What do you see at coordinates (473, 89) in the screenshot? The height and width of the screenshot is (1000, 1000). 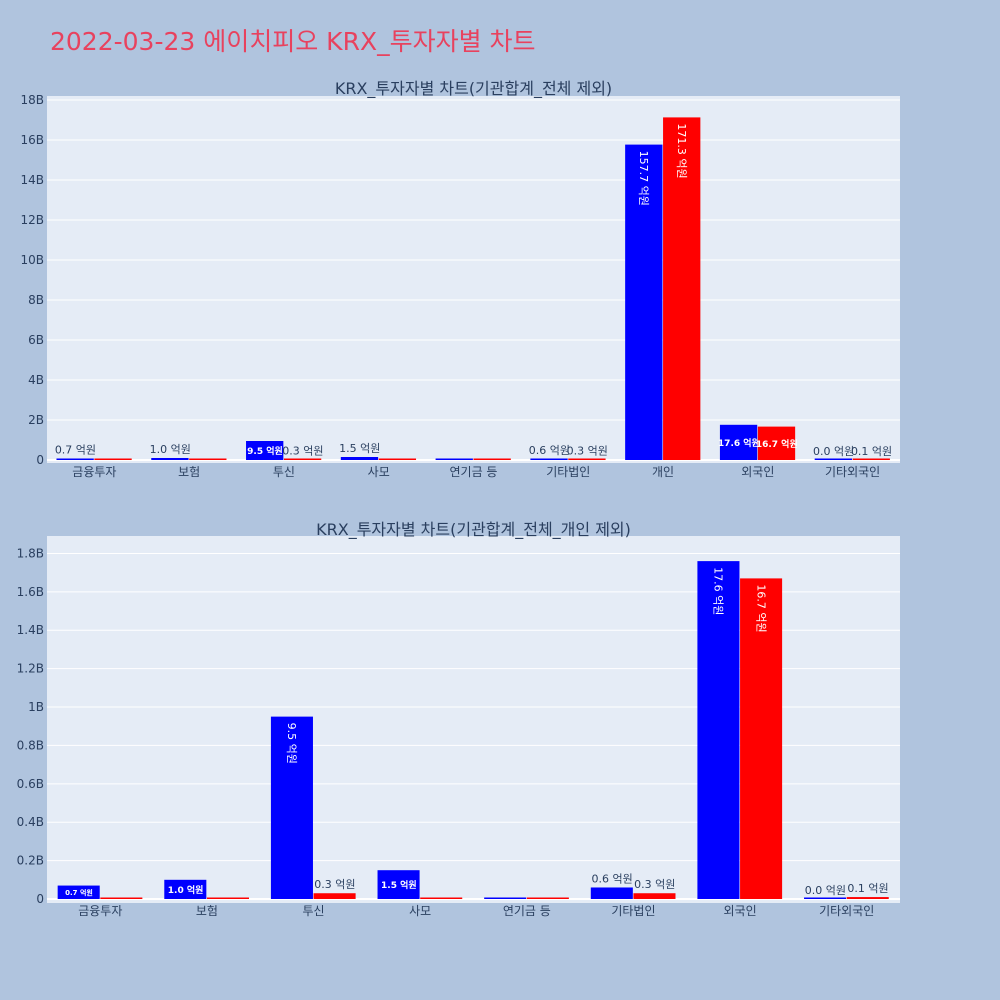 I see `chart-title: KRX_투자자별 차트(기관합계_전체 제외)` at bounding box center [473, 89].